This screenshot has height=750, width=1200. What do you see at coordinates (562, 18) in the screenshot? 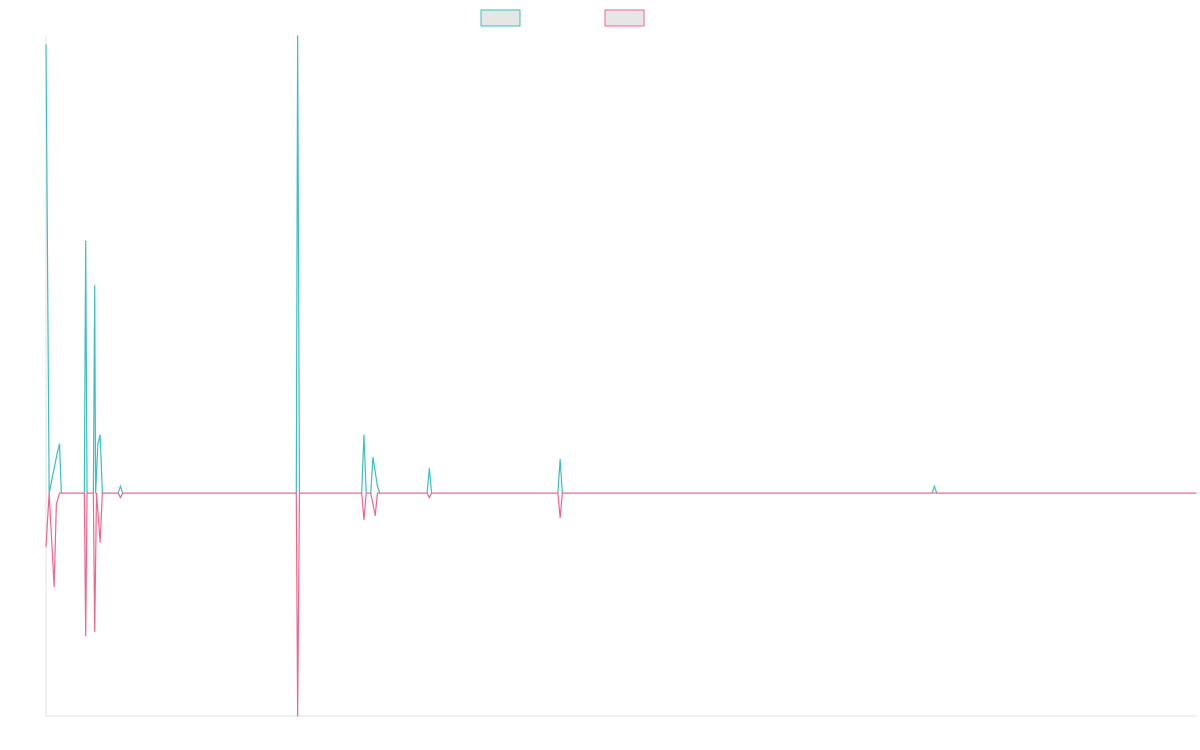
I see `legend` at bounding box center [562, 18].